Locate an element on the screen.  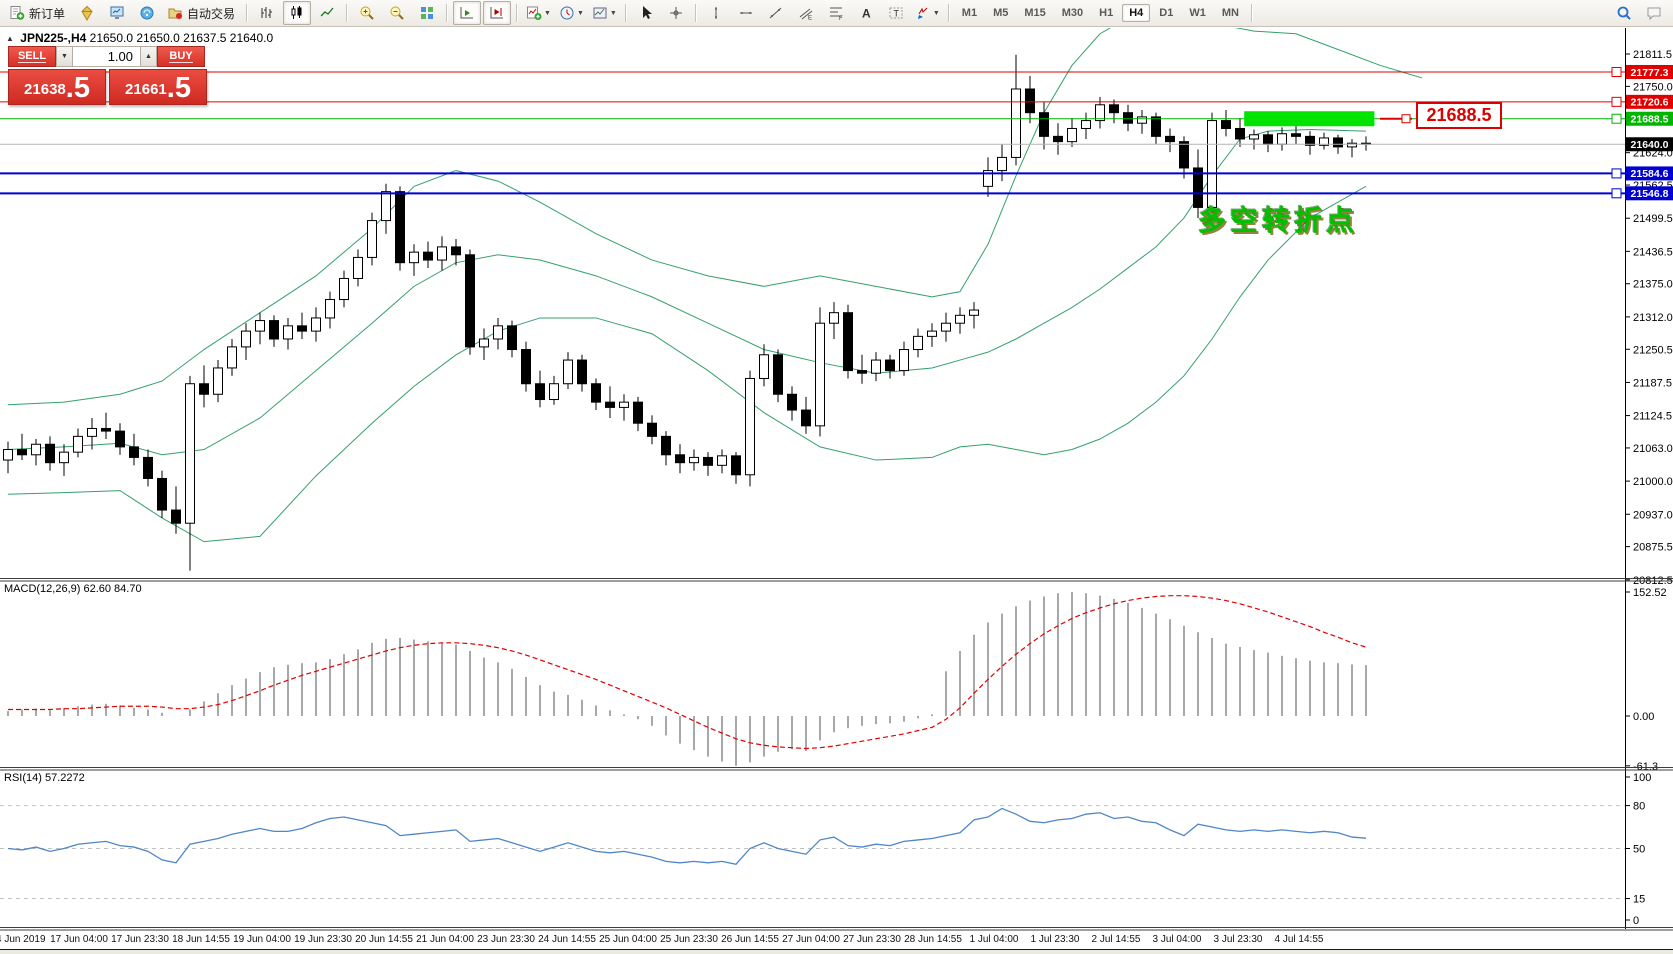
horizontal-line-icon is located at coordinates (746, 13).